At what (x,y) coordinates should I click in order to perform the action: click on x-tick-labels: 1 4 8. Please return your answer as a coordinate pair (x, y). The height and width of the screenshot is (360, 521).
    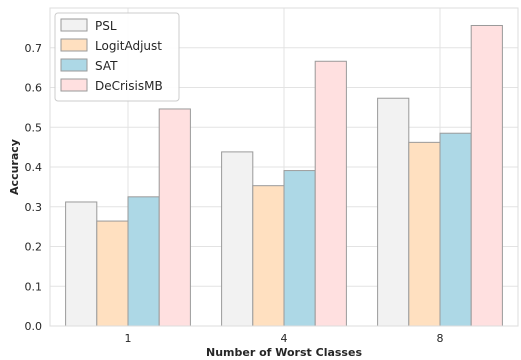
    Looking at the image, I should click on (284, 338).